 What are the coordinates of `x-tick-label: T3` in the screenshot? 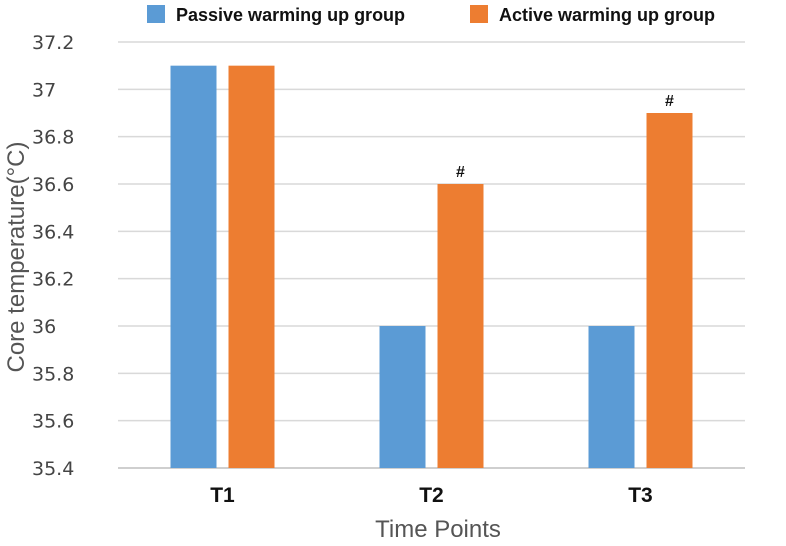 It's located at (640, 495).